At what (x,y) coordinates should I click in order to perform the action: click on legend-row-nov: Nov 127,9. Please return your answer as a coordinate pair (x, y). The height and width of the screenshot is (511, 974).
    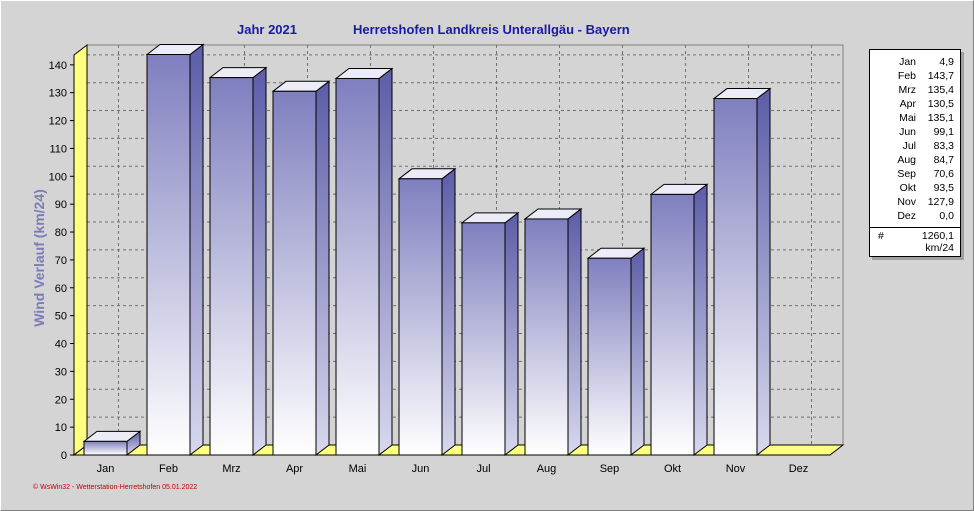
    Looking at the image, I should click on (915, 202).